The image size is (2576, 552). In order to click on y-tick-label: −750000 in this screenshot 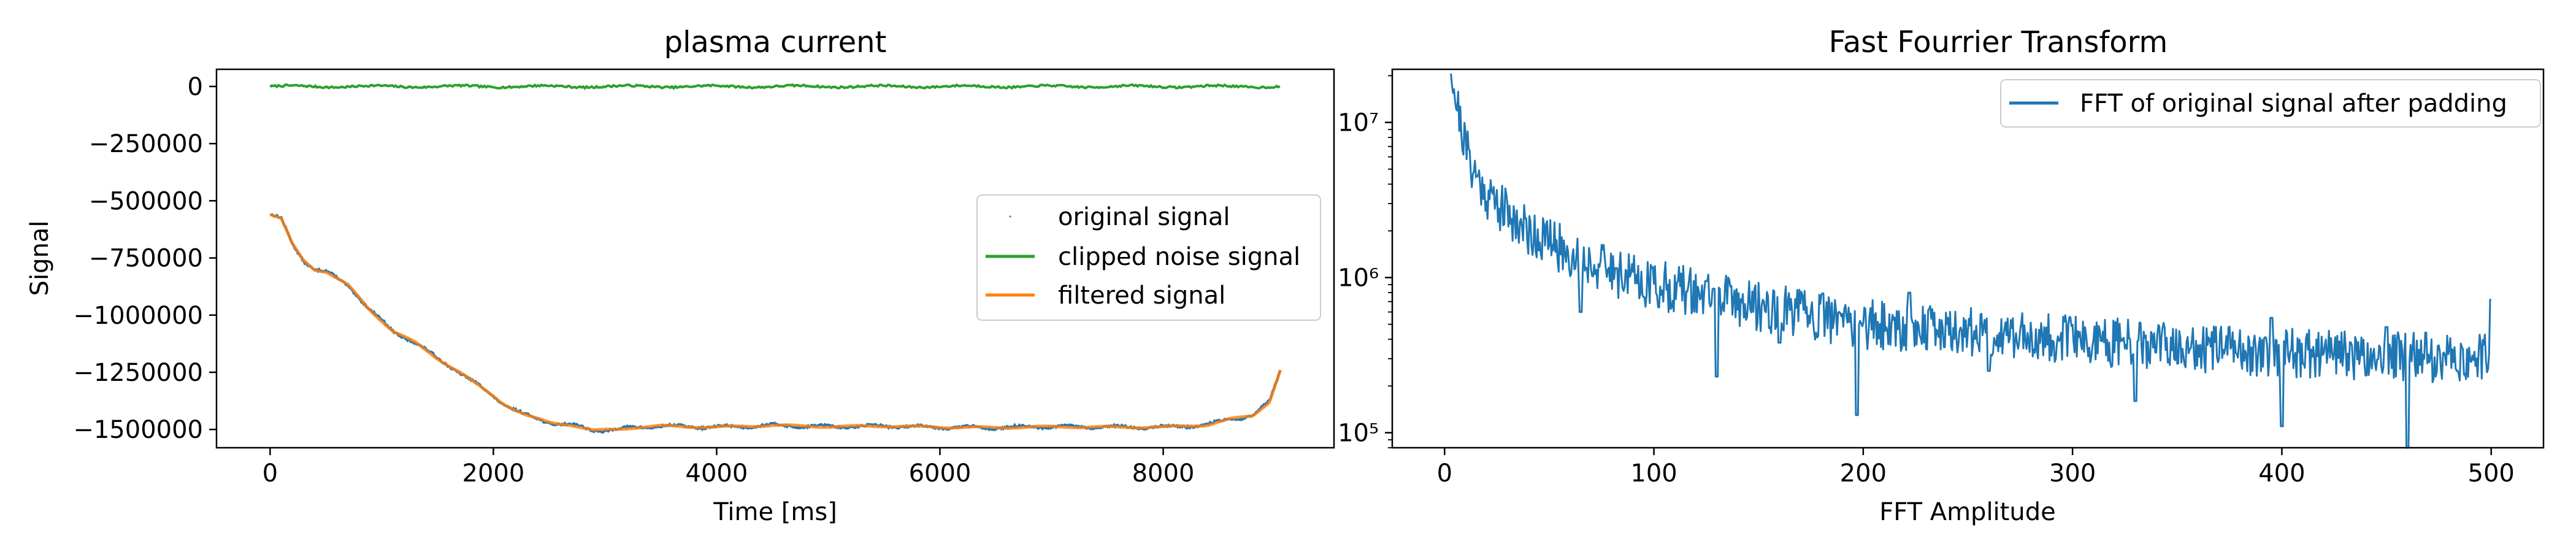, I will do `click(146, 259)`.